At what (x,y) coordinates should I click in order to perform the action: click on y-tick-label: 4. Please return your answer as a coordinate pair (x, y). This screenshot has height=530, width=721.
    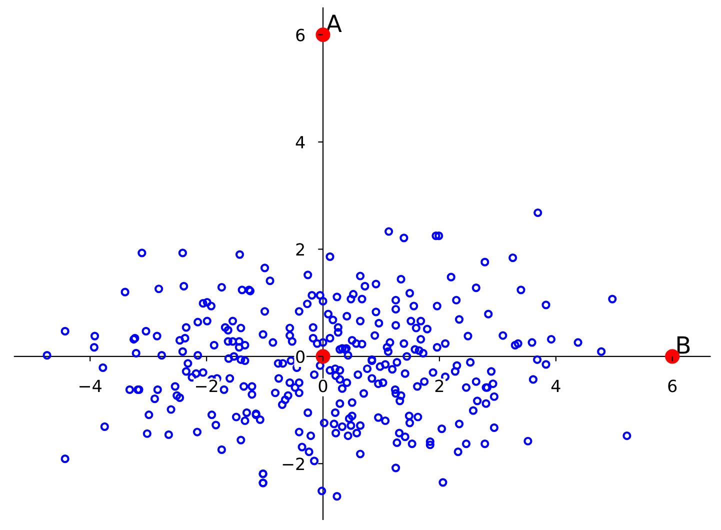
    Looking at the image, I should click on (300, 142).